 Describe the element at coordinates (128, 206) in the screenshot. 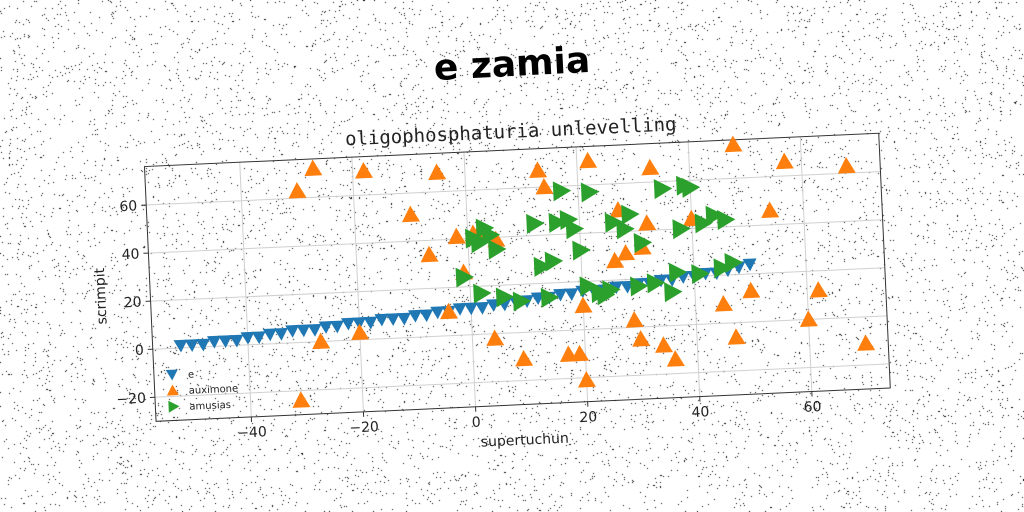

I see `y-tick-label: 60` at that location.